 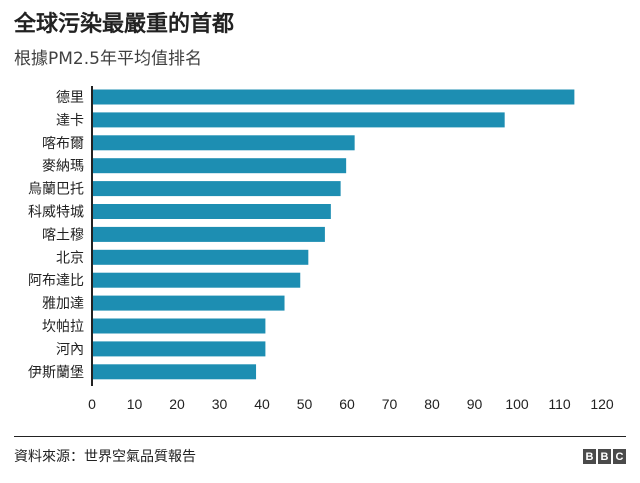 I want to click on x-tick-label: 20, so click(x=177, y=404).